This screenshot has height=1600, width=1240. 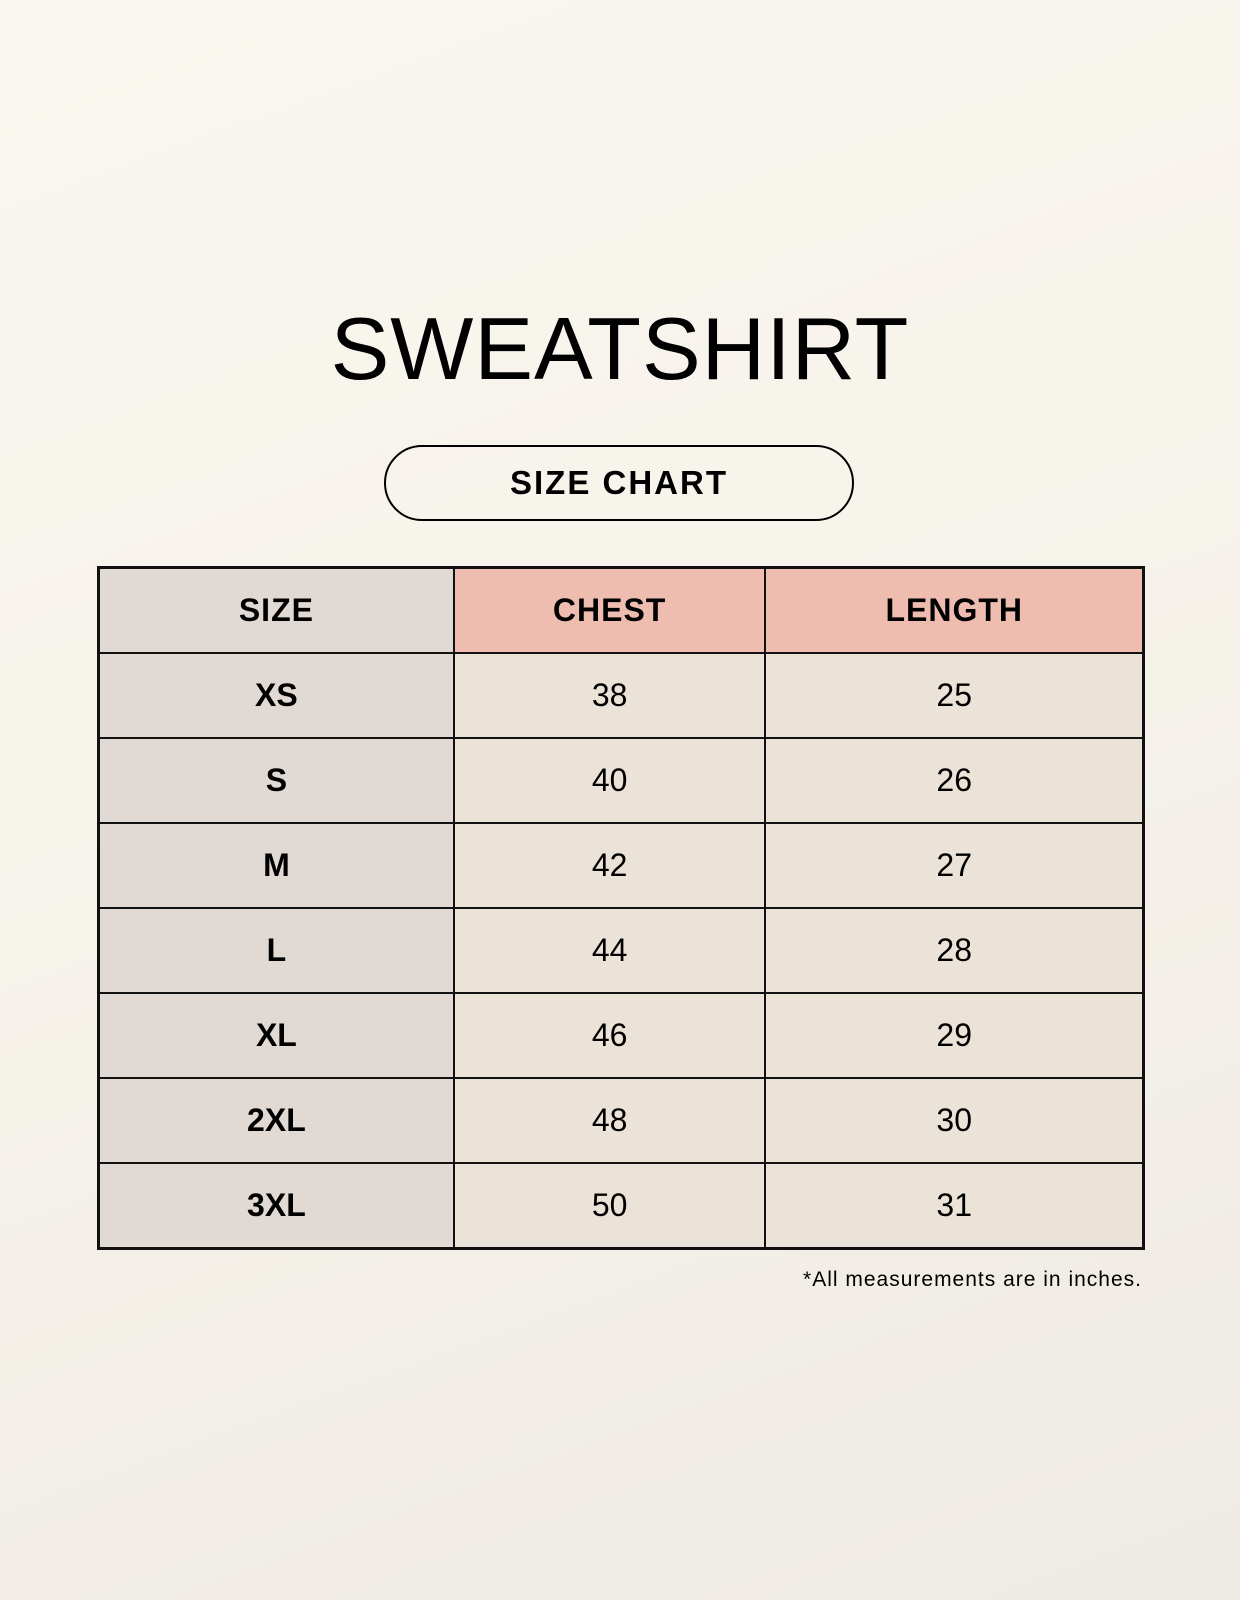 I want to click on chest-cell: 50, so click(x=609, y=1206).